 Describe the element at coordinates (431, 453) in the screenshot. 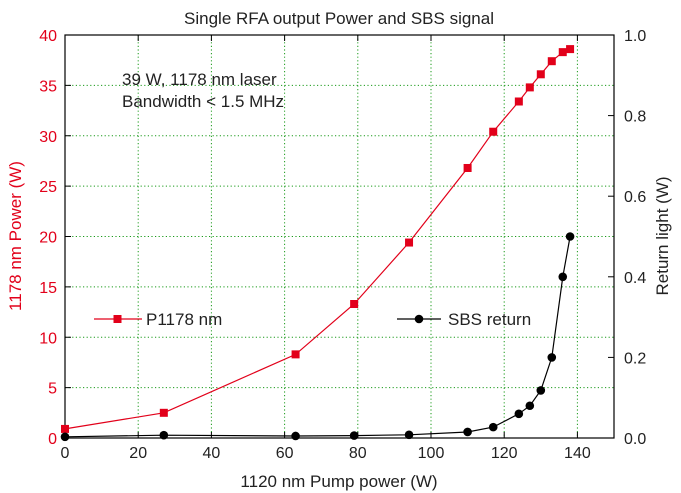

I see `x-tick-label: 100` at that location.